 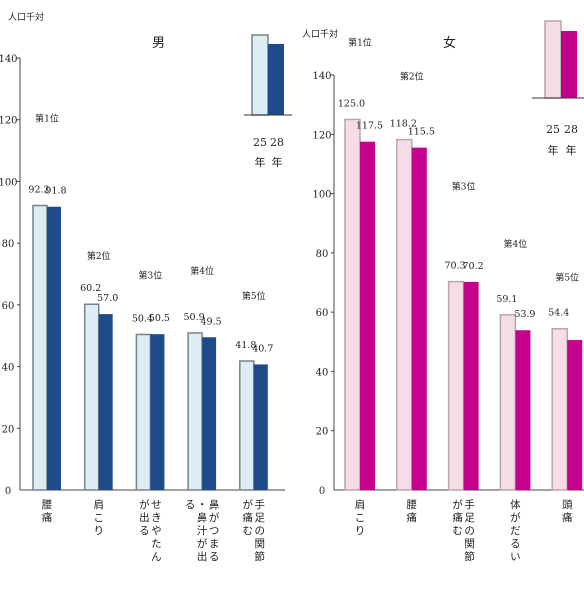 I want to click on female-category-char: 手, so click(x=469, y=504).